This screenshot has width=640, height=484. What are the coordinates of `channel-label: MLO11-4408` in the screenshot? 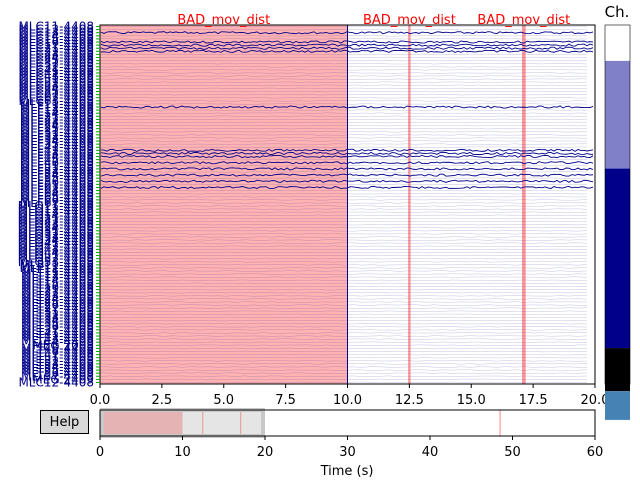 It's located at (56, 206).